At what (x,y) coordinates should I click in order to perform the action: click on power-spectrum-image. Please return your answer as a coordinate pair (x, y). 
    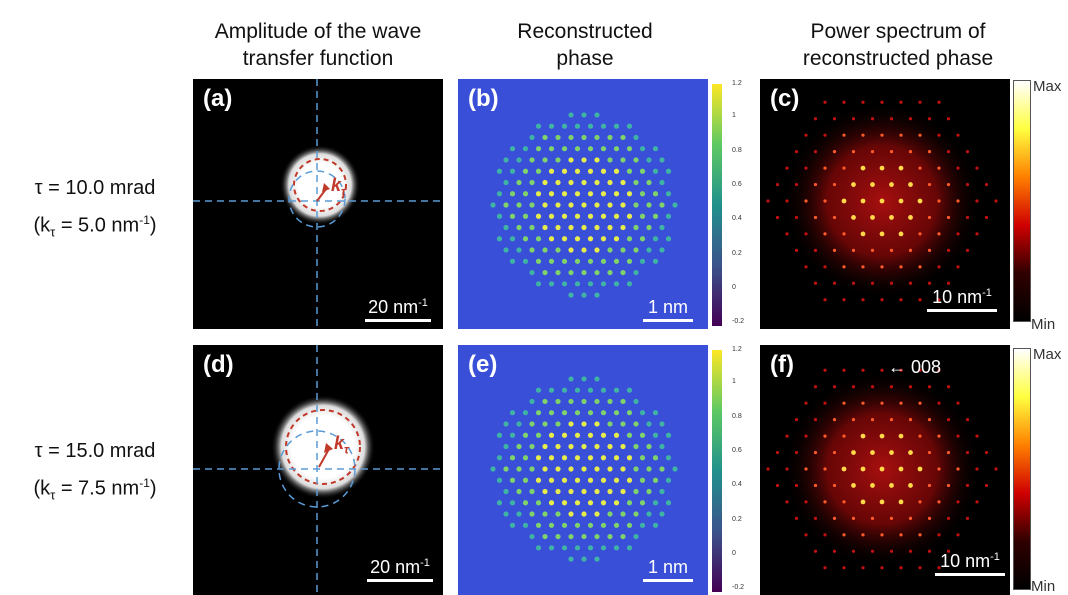
    Looking at the image, I should click on (882, 469).